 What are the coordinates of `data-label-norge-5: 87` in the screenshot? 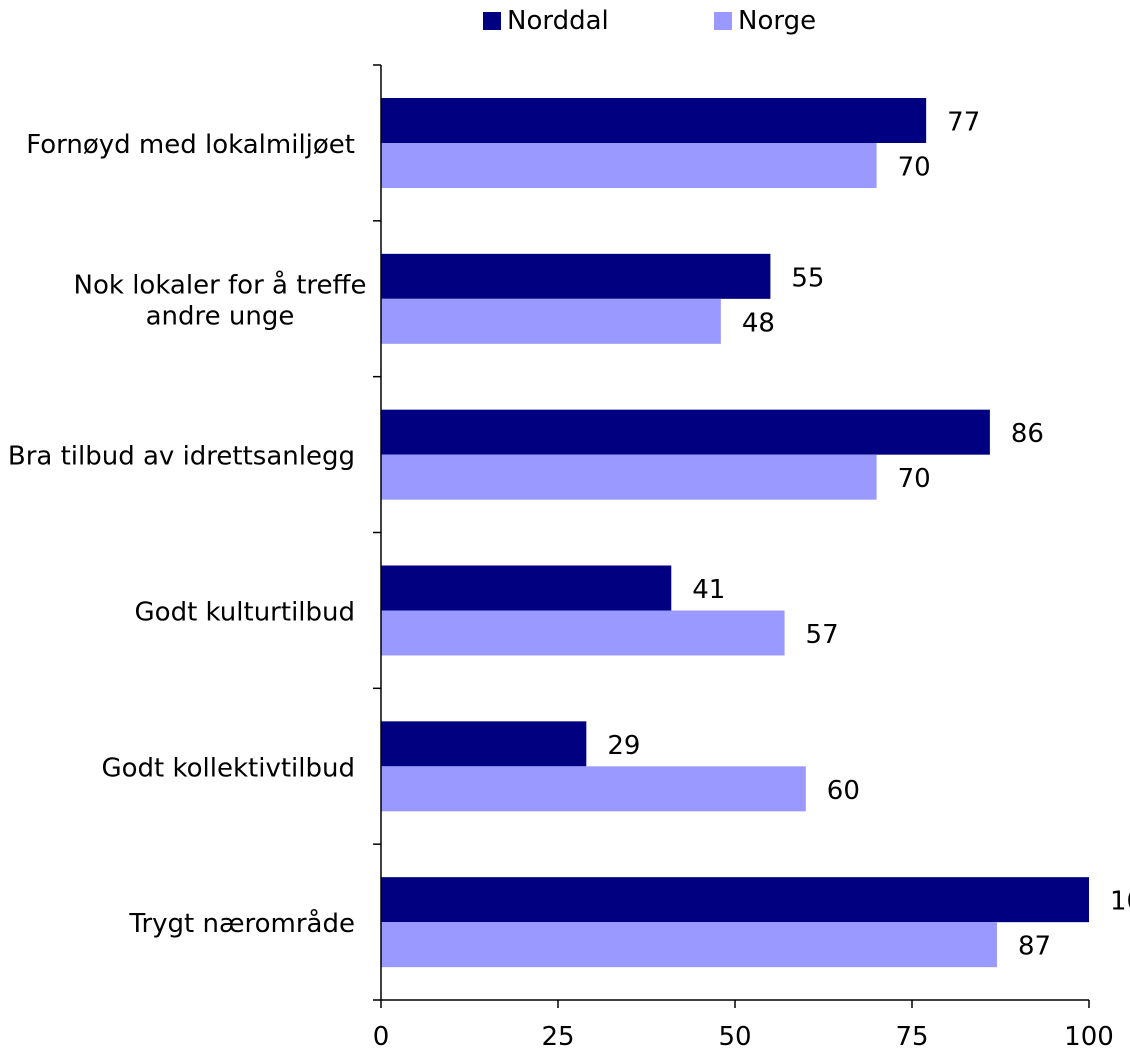 It's located at (1034, 947).